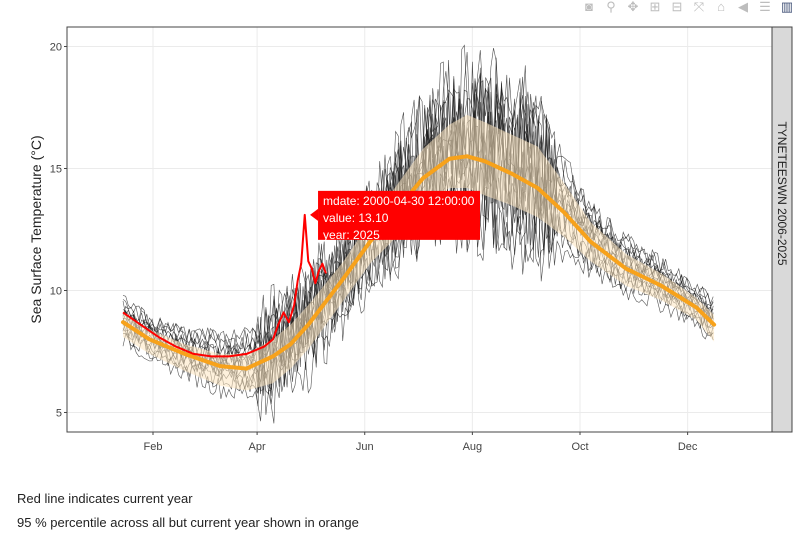 This screenshot has width=806, height=546. What do you see at coordinates (473, 447) in the screenshot?
I see `x-tick-label: Aug` at bounding box center [473, 447].